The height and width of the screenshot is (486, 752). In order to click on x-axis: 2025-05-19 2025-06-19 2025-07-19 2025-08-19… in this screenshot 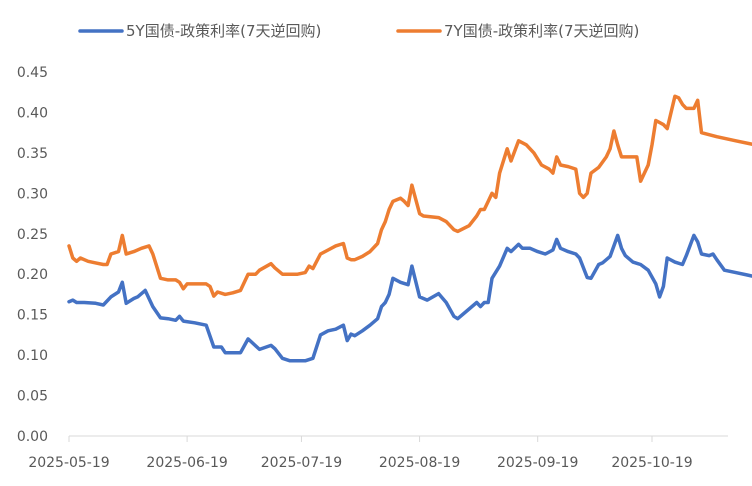, I will do `click(378, 453)`.